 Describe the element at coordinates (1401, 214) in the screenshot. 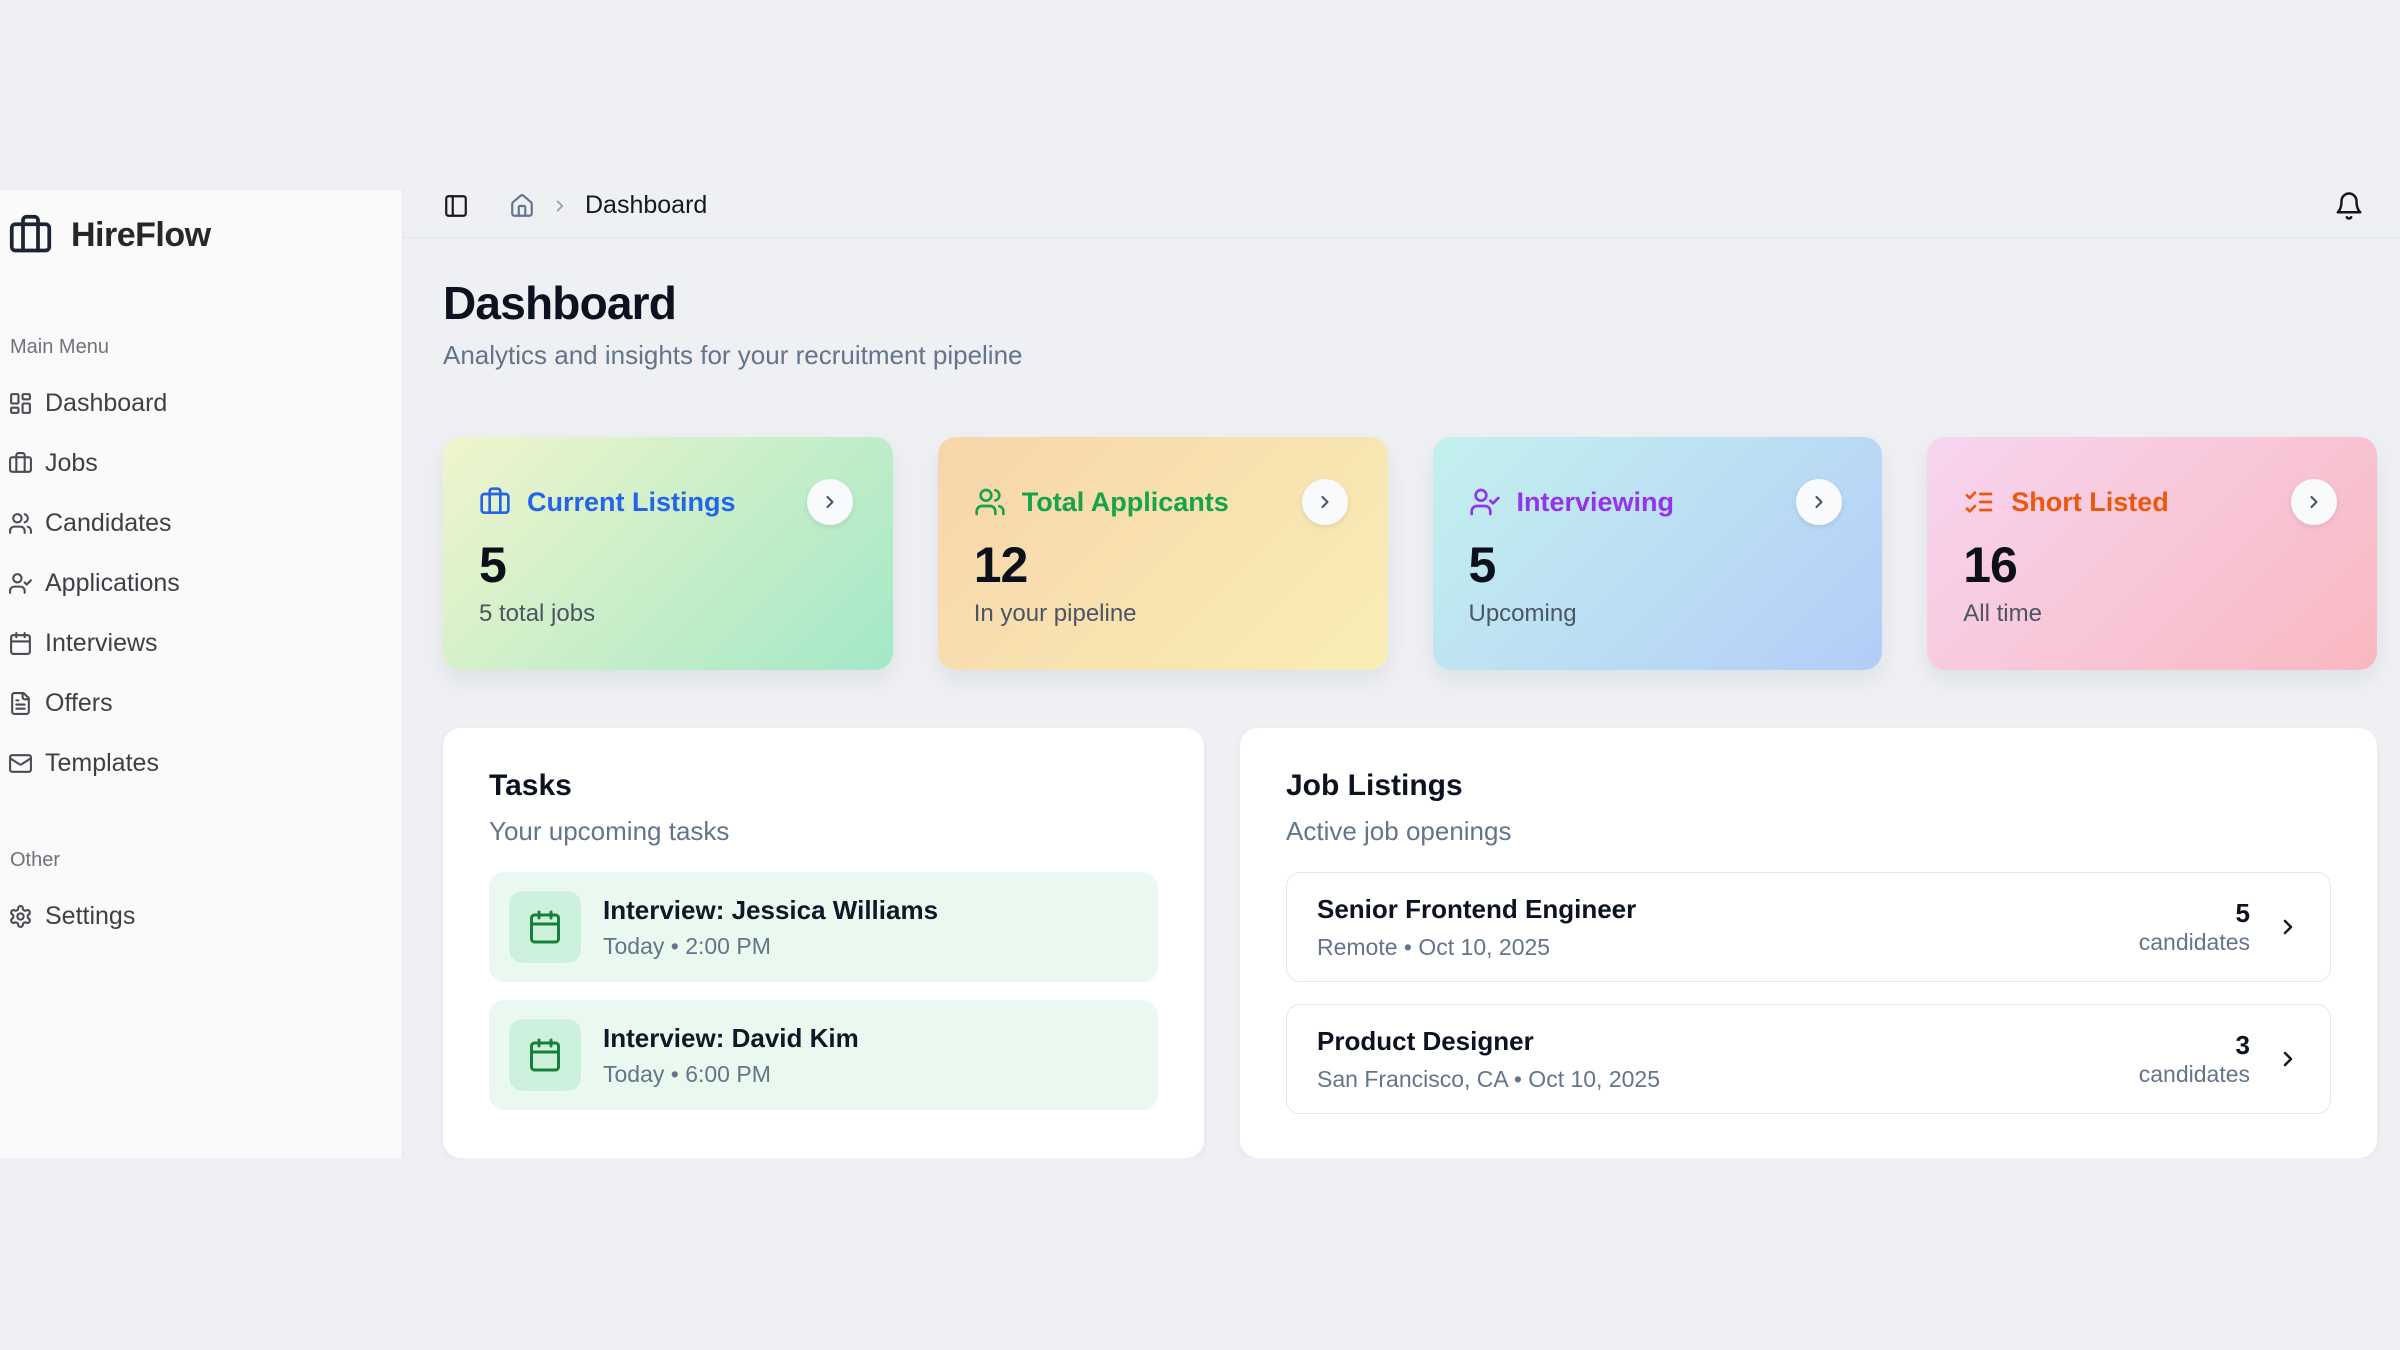

I see `top-bar: Dashboard` at that location.